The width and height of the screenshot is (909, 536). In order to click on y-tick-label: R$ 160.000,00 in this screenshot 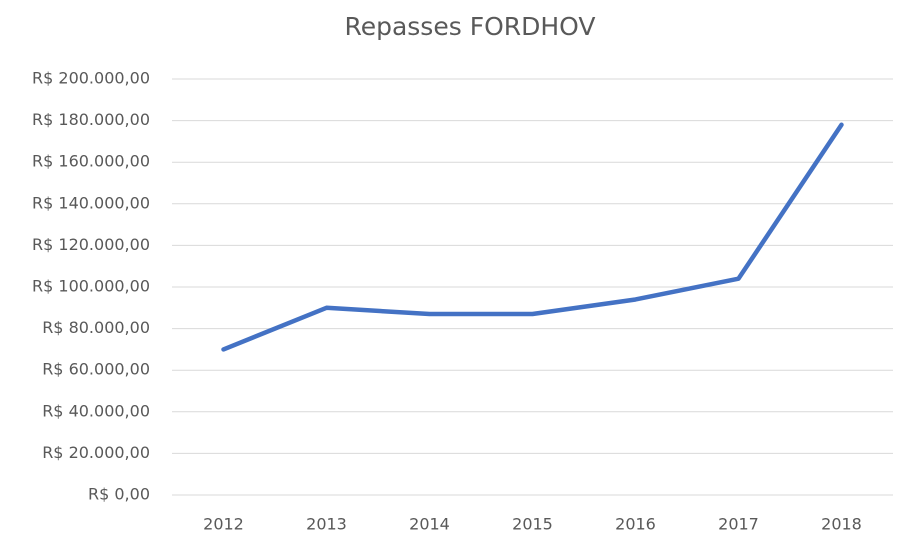, I will do `click(91, 161)`.